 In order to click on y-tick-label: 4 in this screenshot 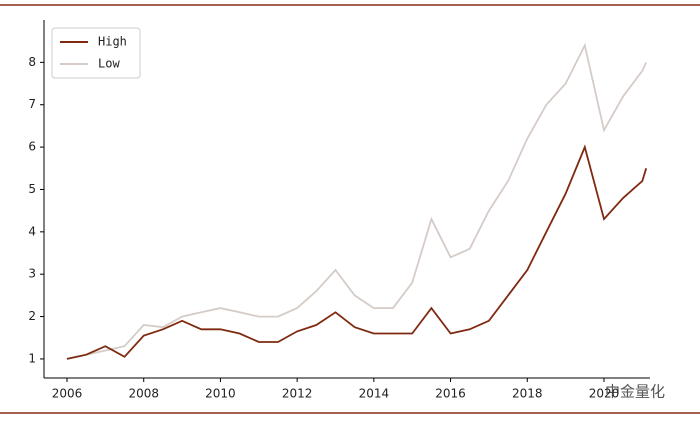, I will do `click(32, 231)`.